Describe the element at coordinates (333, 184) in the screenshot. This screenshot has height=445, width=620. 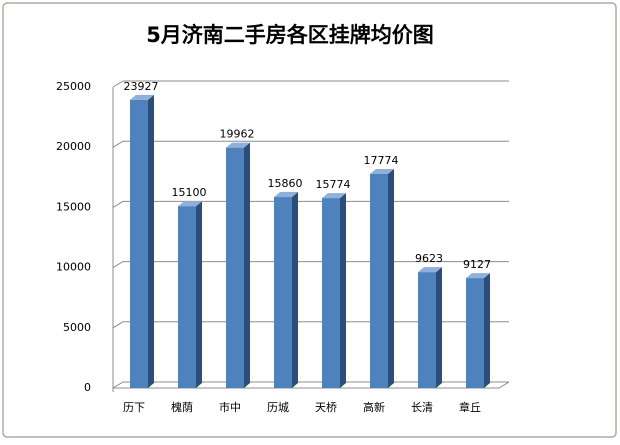
I see `value-label: 15774` at that location.